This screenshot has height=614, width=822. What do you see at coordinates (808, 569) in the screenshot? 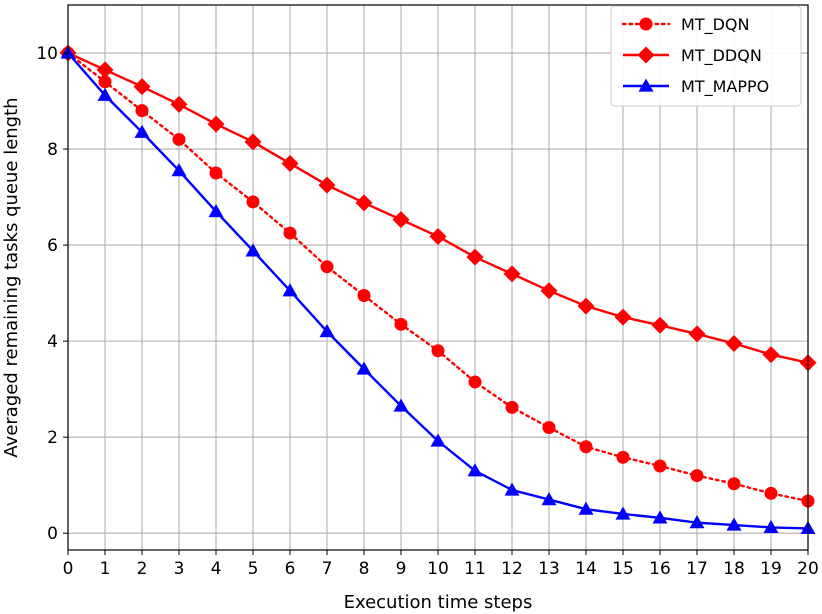
I see `x-tick-label: 20` at bounding box center [808, 569].